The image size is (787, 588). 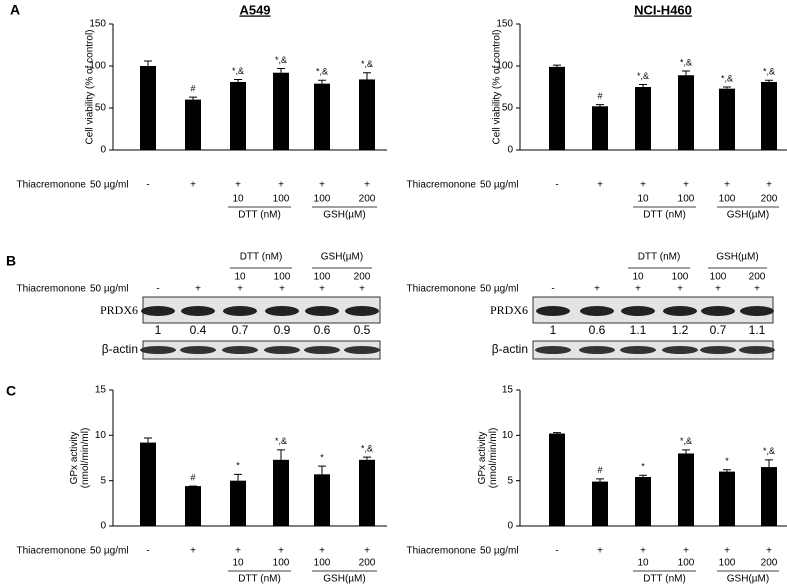 I want to click on y-axis-label: GPx activity, so click(x=482, y=458).